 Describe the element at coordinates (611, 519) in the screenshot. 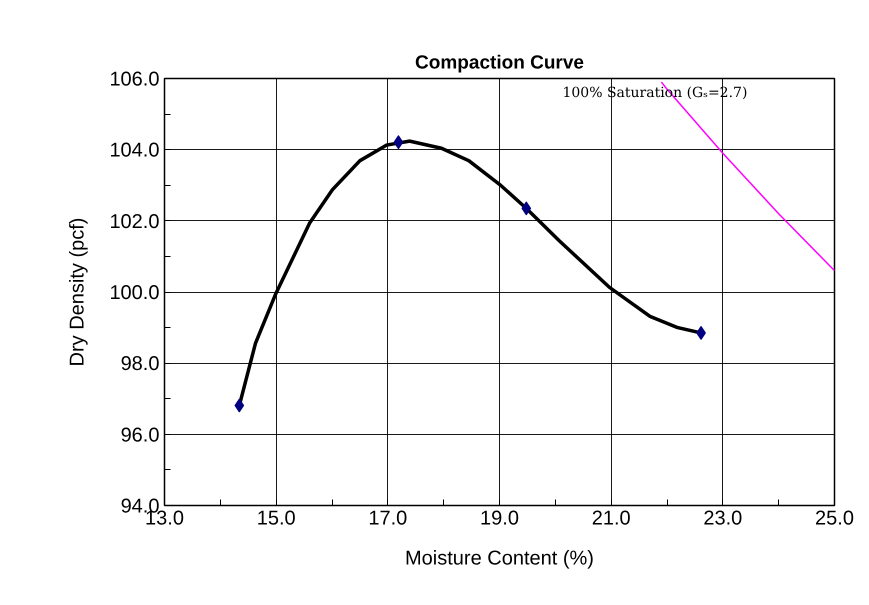

I see `x-tick-label: 21.0` at that location.